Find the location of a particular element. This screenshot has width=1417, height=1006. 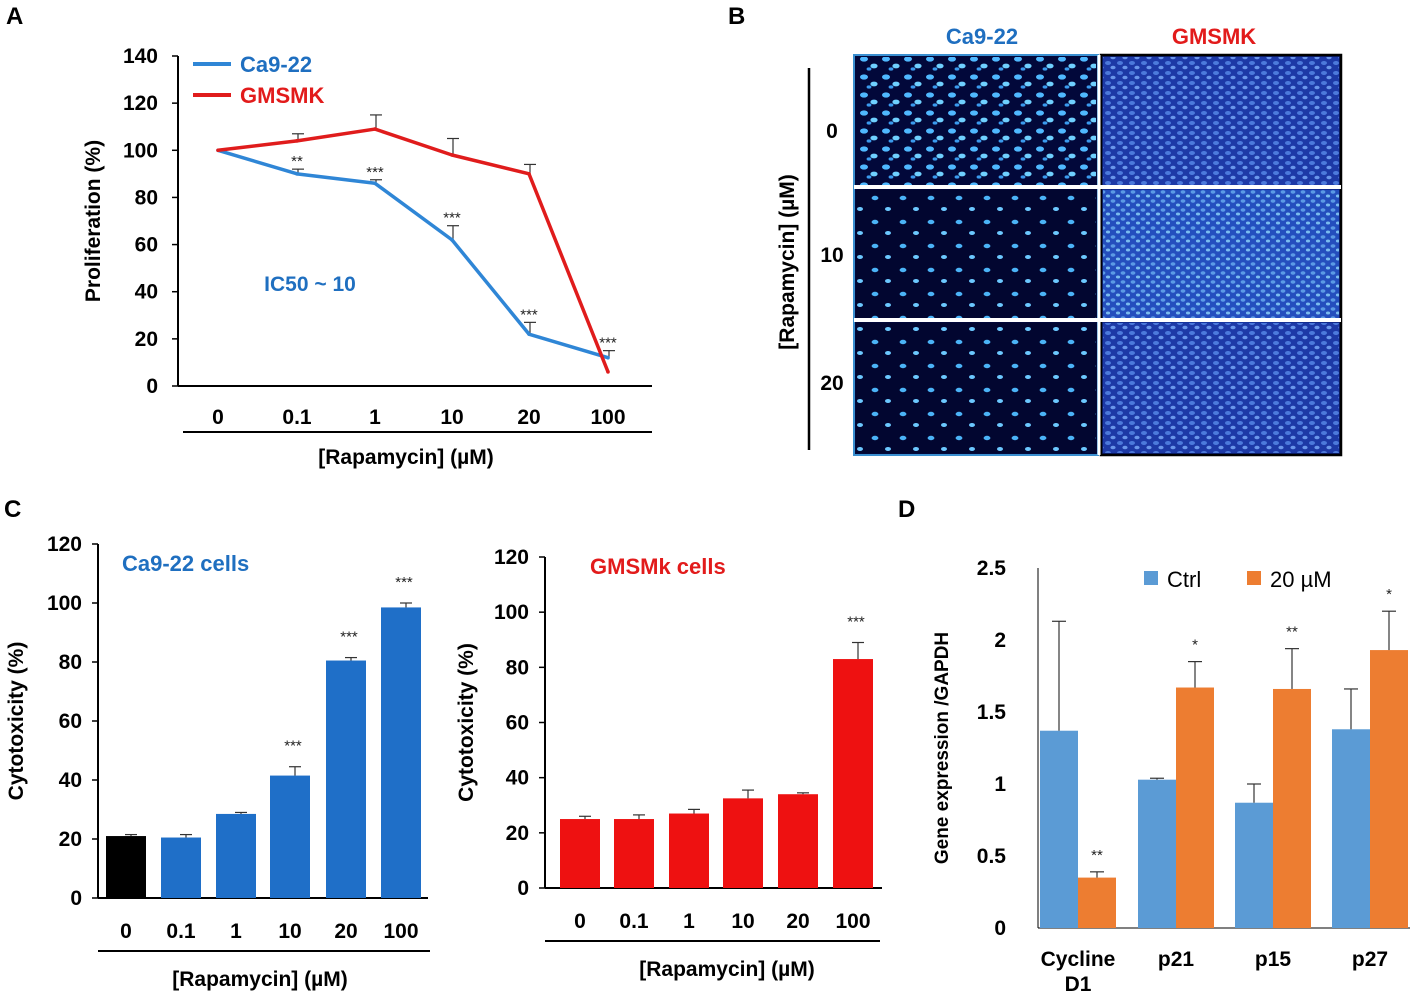

panel-b-row-10: 10 is located at coordinates (831, 255).